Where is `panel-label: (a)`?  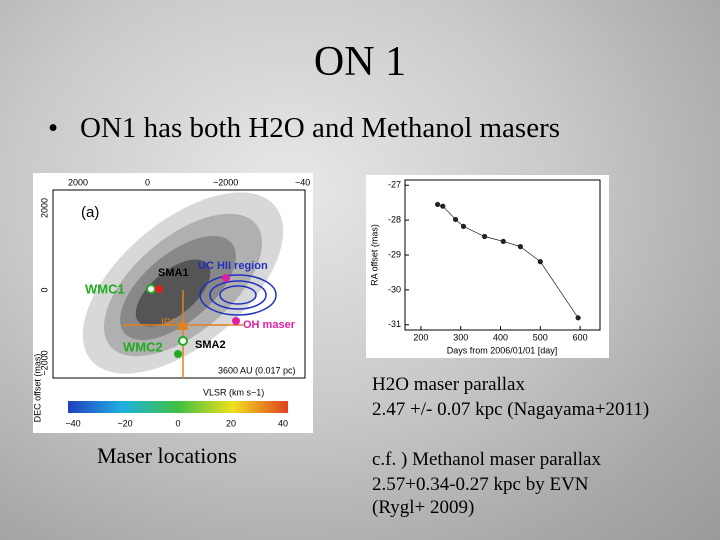 panel-label: (a) is located at coordinates (90, 212).